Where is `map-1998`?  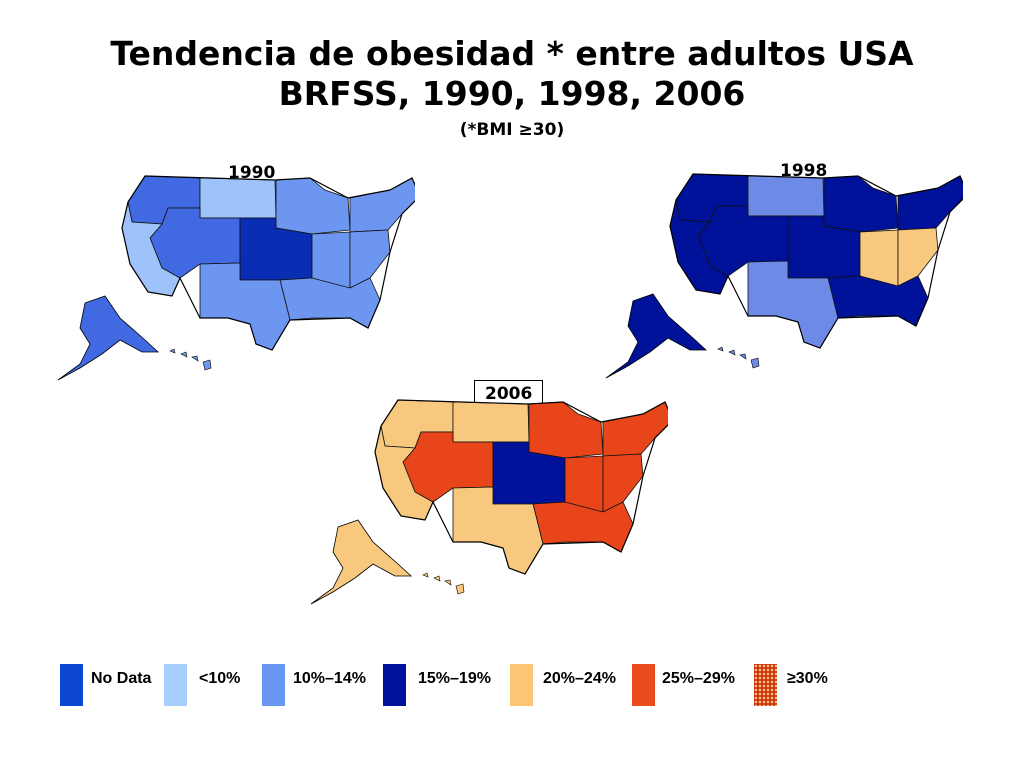
map-1998 is located at coordinates (784, 276).